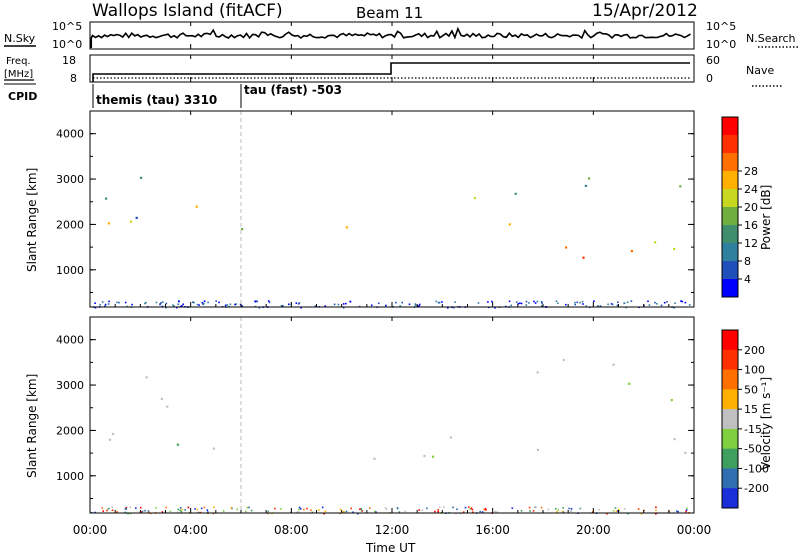 This screenshot has height=554, width=800. I want to click on power-colorbar-title: Power [dB], so click(766, 217).